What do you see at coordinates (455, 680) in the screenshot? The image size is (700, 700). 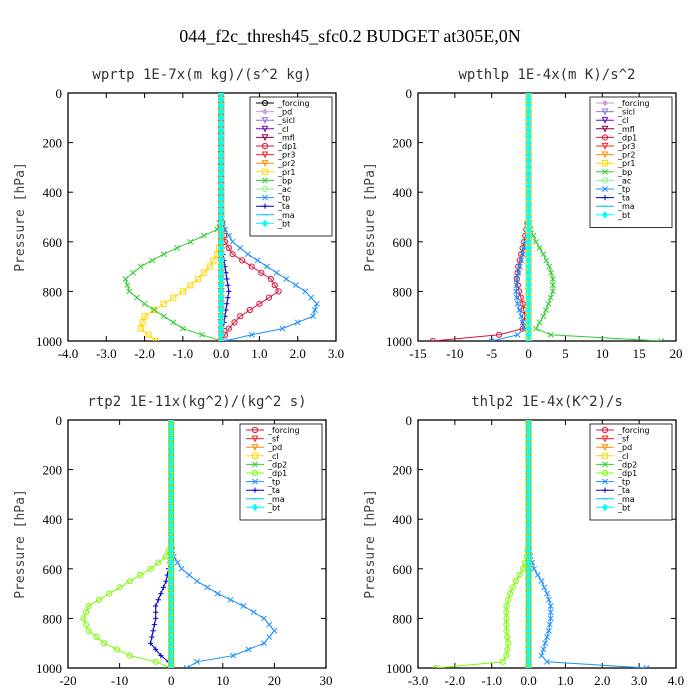 I see `x-tick-label: -2.0` at bounding box center [455, 680].